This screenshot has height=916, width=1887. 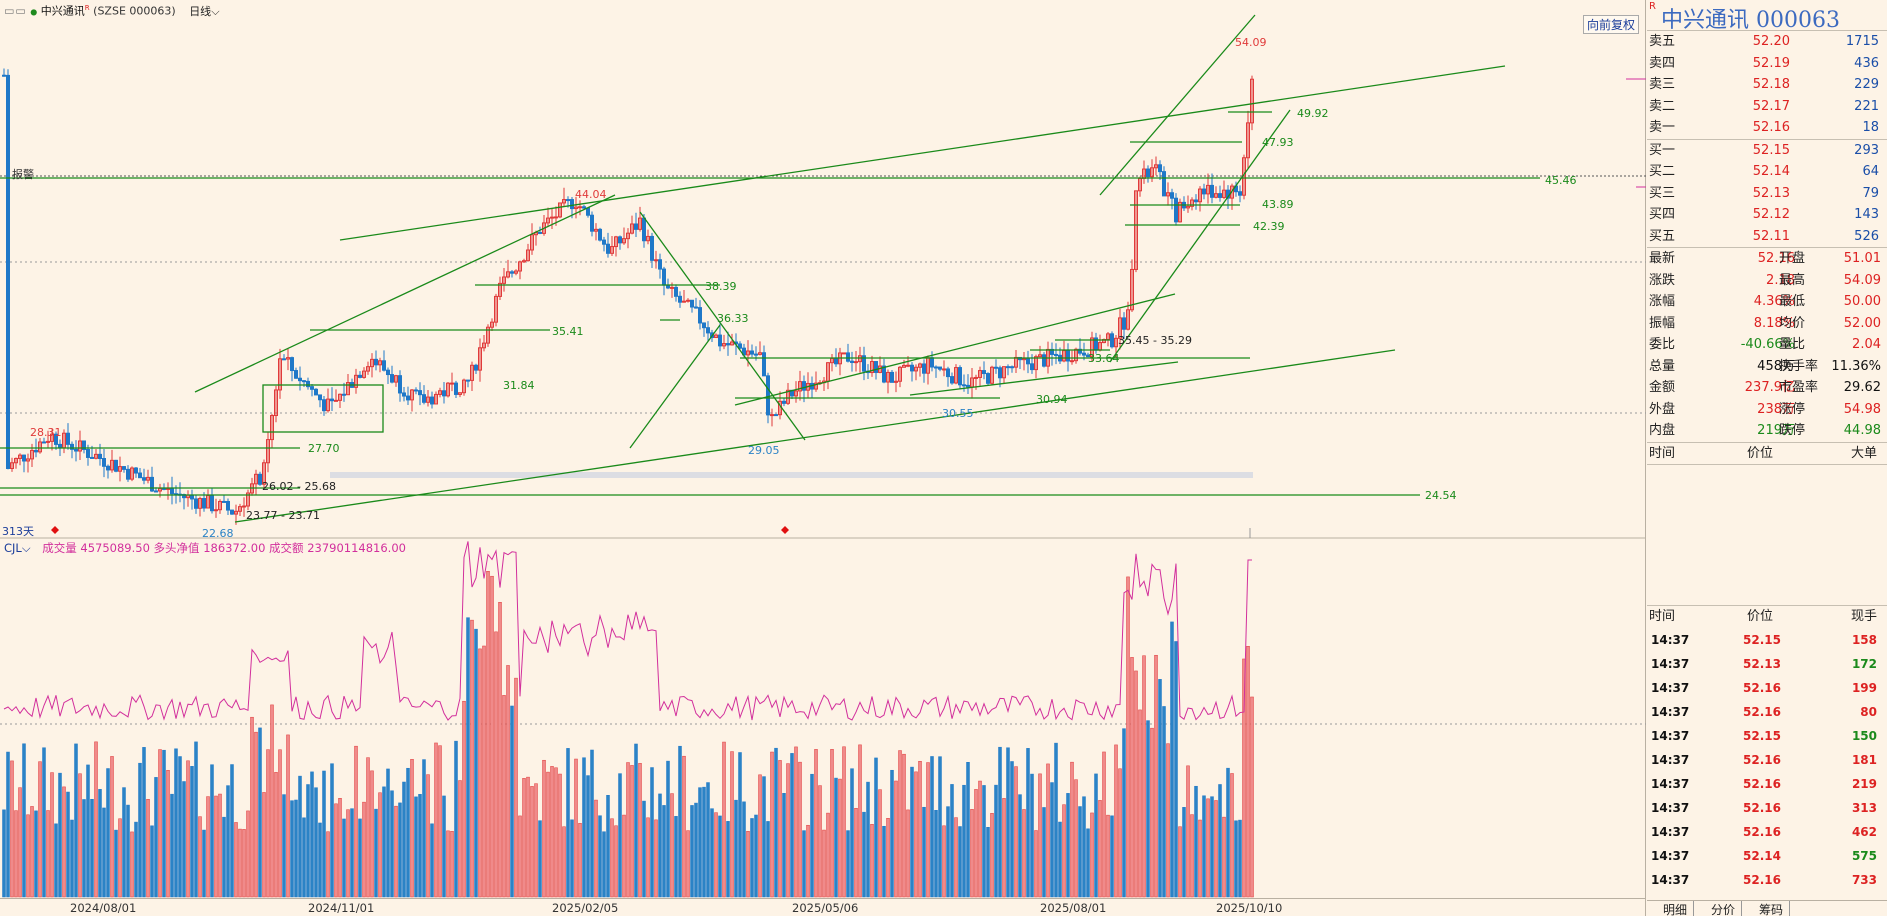 What do you see at coordinates (23, 174) in the screenshot?
I see `alarm-line-label: 报警` at bounding box center [23, 174].